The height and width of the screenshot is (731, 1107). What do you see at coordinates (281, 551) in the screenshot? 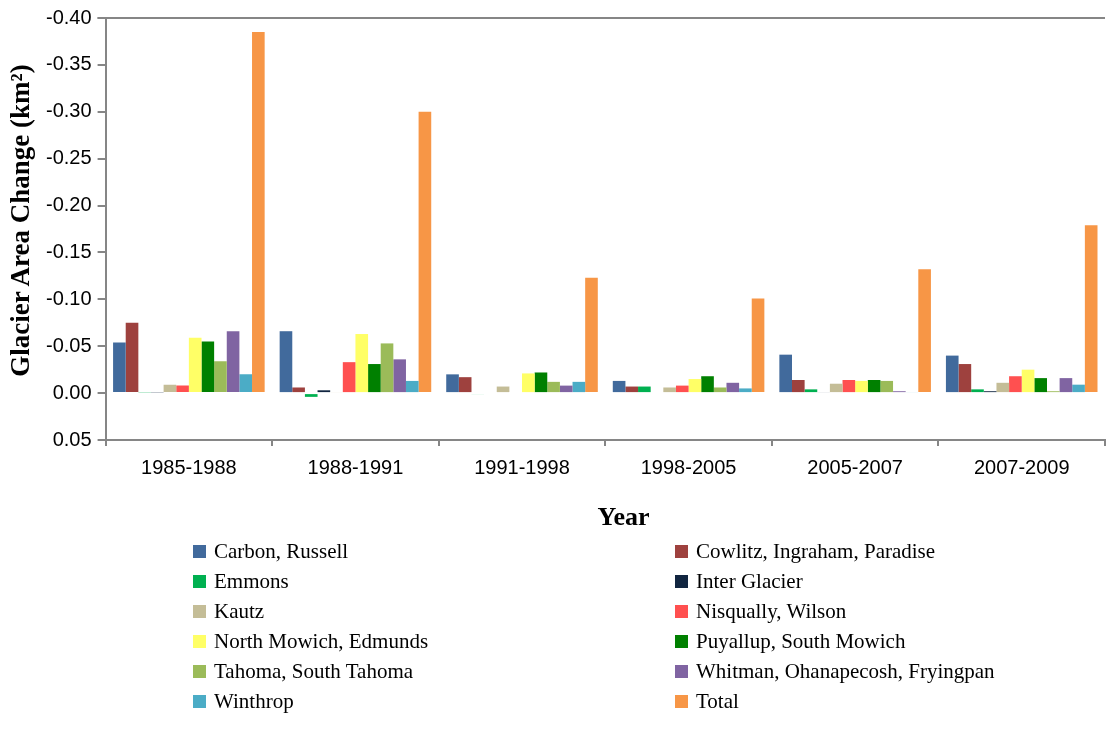
I see `legend-label: Carbon, Russell` at bounding box center [281, 551].